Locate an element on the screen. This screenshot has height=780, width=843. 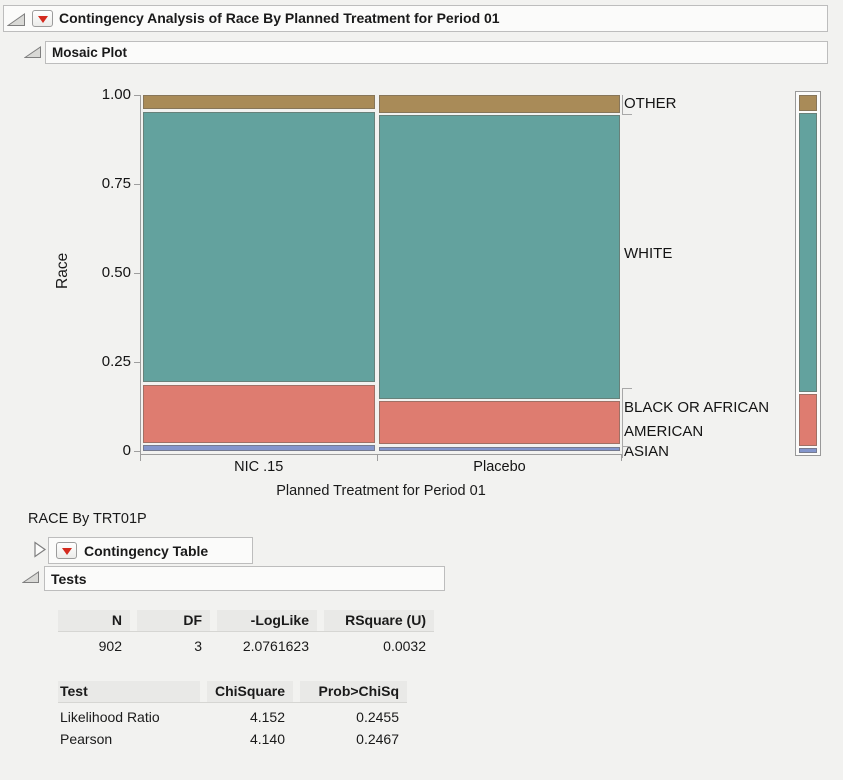
x-category-label: Placebo is located at coordinates (499, 467).